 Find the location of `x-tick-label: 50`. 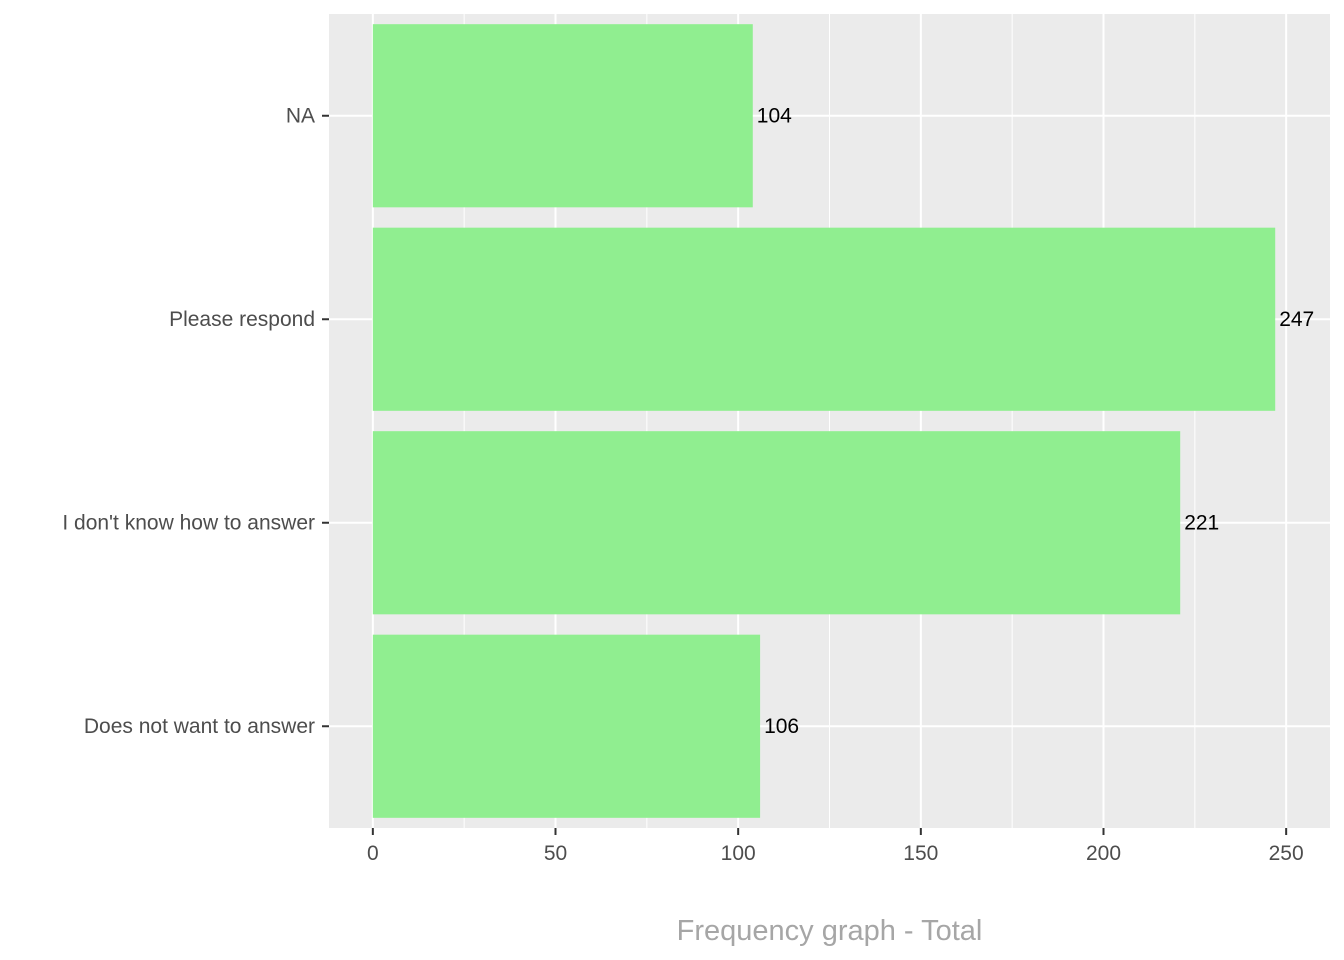

x-tick-label: 50 is located at coordinates (555, 853).